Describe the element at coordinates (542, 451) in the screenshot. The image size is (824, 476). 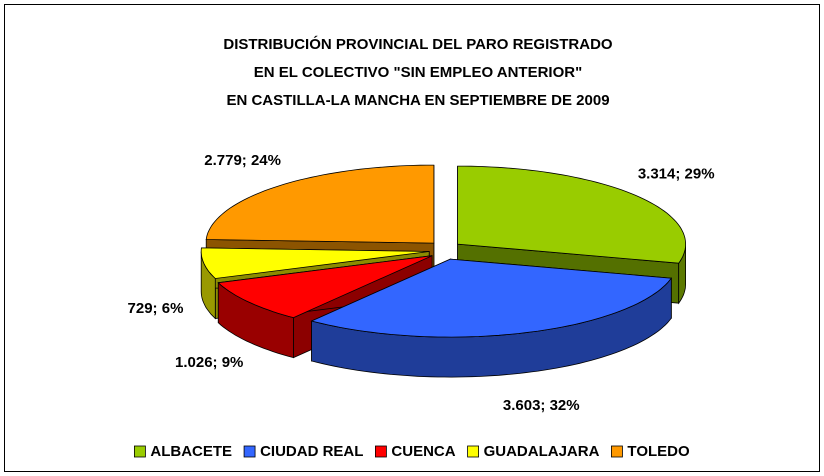
I see `legend-label: GUADALAJARA` at that location.